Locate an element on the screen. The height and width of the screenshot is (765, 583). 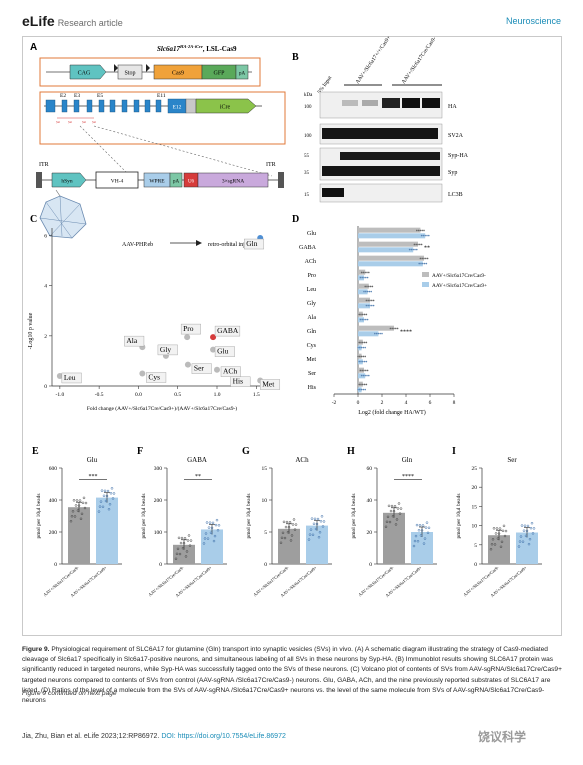
journal-logo: eLife Research article is located at coordinates (72, 21).